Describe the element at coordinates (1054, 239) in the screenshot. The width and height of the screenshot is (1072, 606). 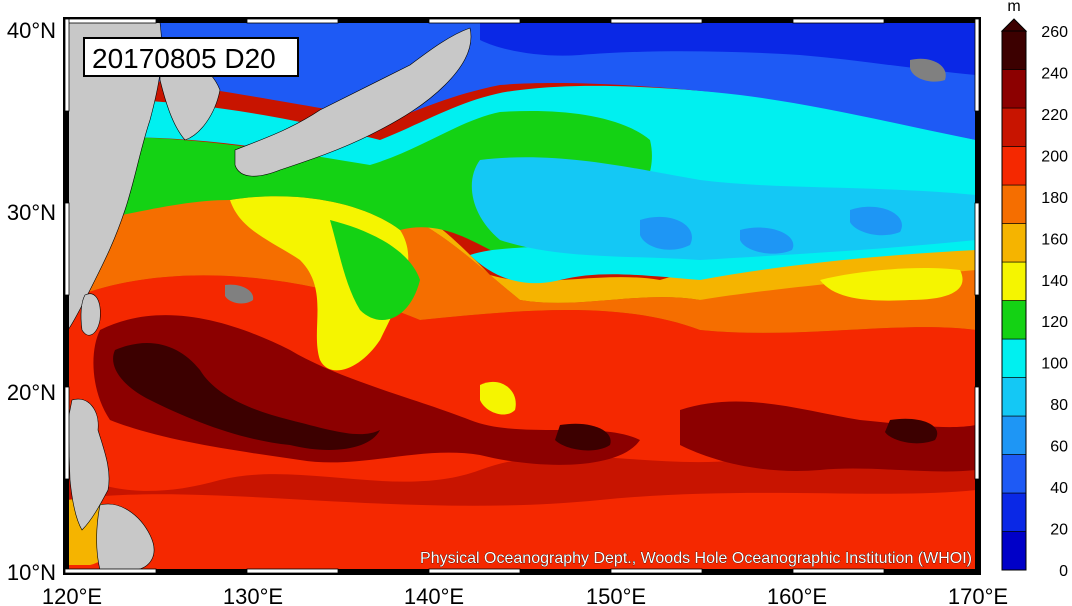
I see `colorbar-tick-label: 160` at that location.